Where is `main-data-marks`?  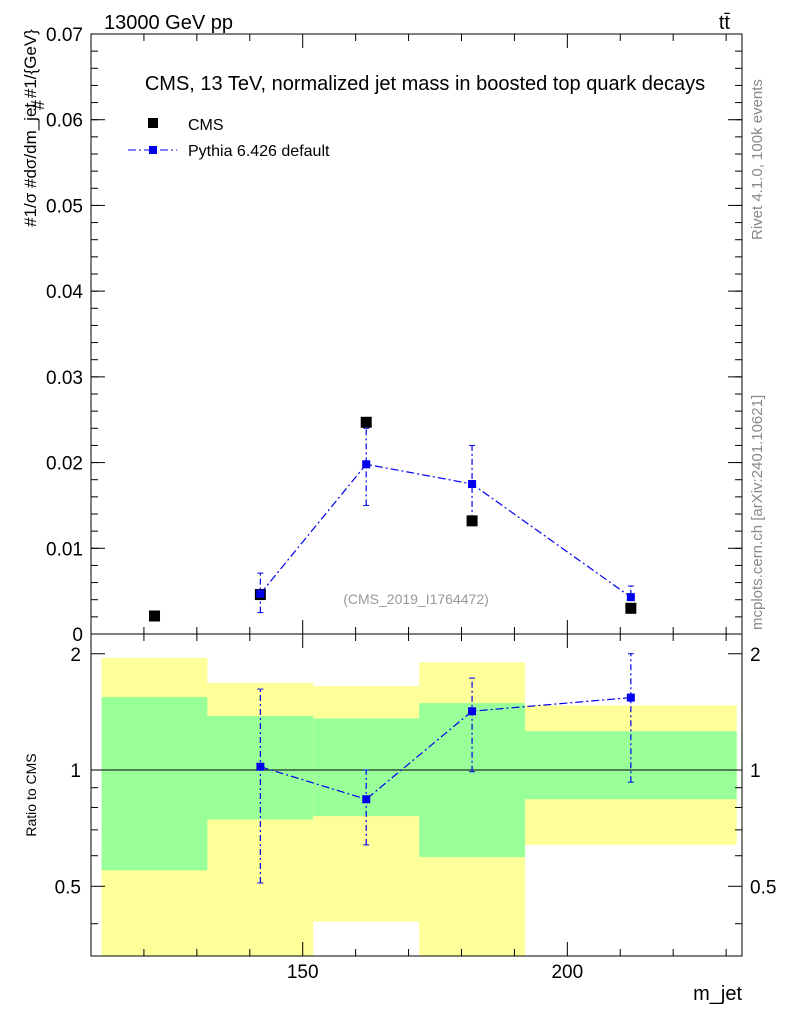
main-data-marks is located at coordinates (393, 519).